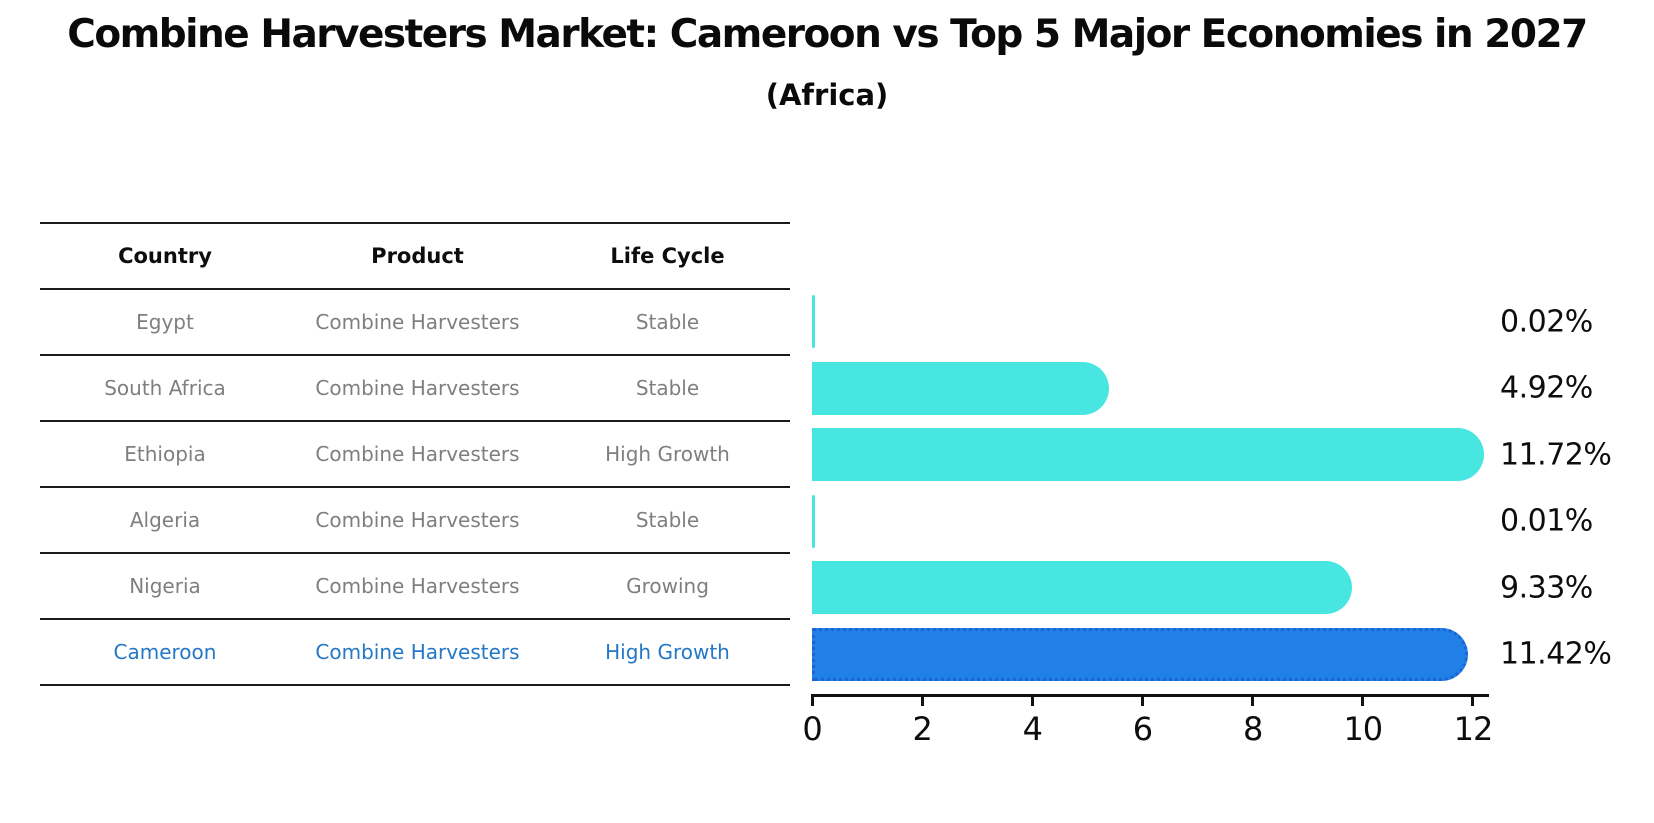  What do you see at coordinates (1546, 322) in the screenshot?
I see `value-label-egypt: 0.02%` at bounding box center [1546, 322].